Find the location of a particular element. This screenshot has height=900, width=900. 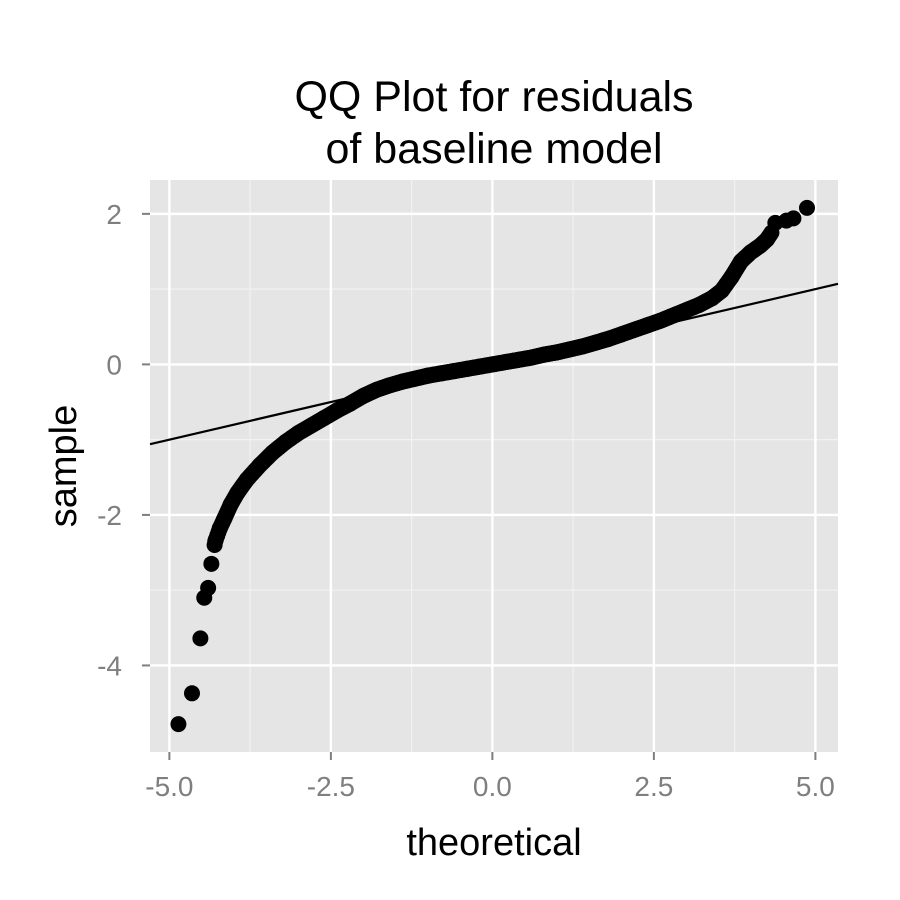

y-axis-ticks: -4 -2 0 2 is located at coordinates (123, 440).